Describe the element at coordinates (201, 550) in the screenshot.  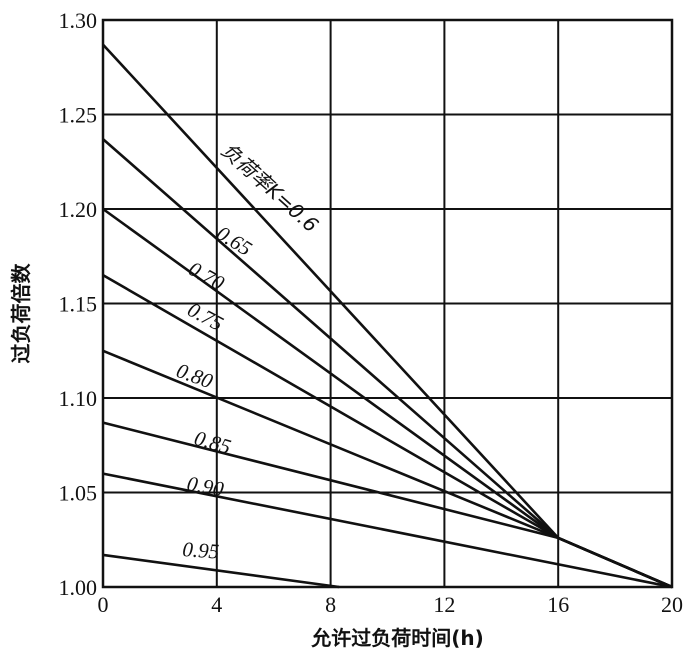
I see `series-label-7: 0.95` at that location.